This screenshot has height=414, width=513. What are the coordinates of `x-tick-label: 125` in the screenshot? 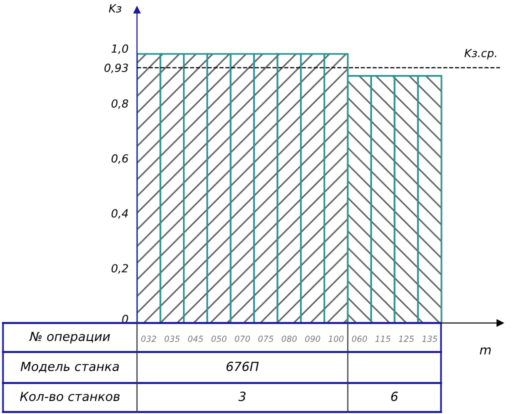 It's located at (406, 339).